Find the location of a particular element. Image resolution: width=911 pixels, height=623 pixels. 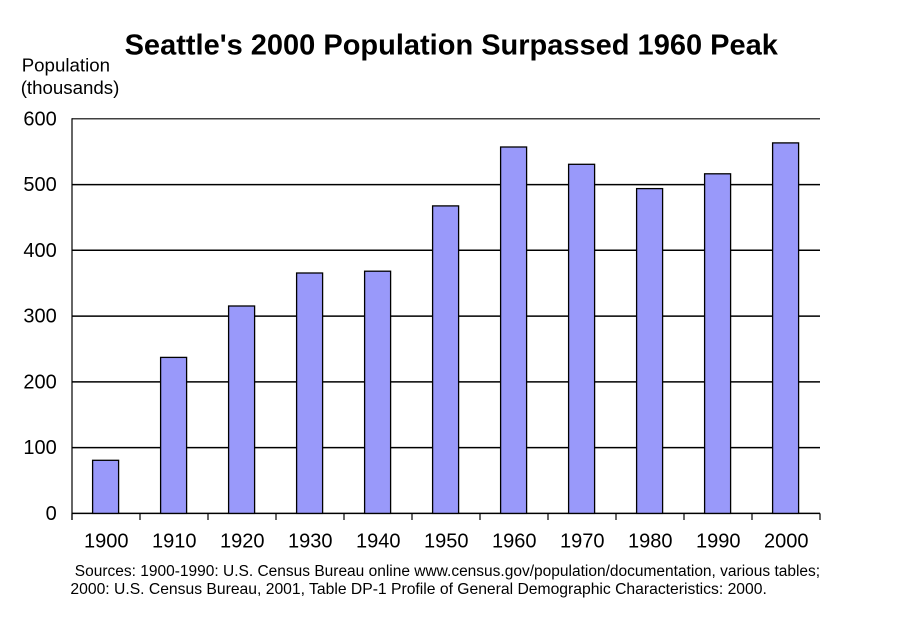

svg-text: 1990 is located at coordinates (718, 542).